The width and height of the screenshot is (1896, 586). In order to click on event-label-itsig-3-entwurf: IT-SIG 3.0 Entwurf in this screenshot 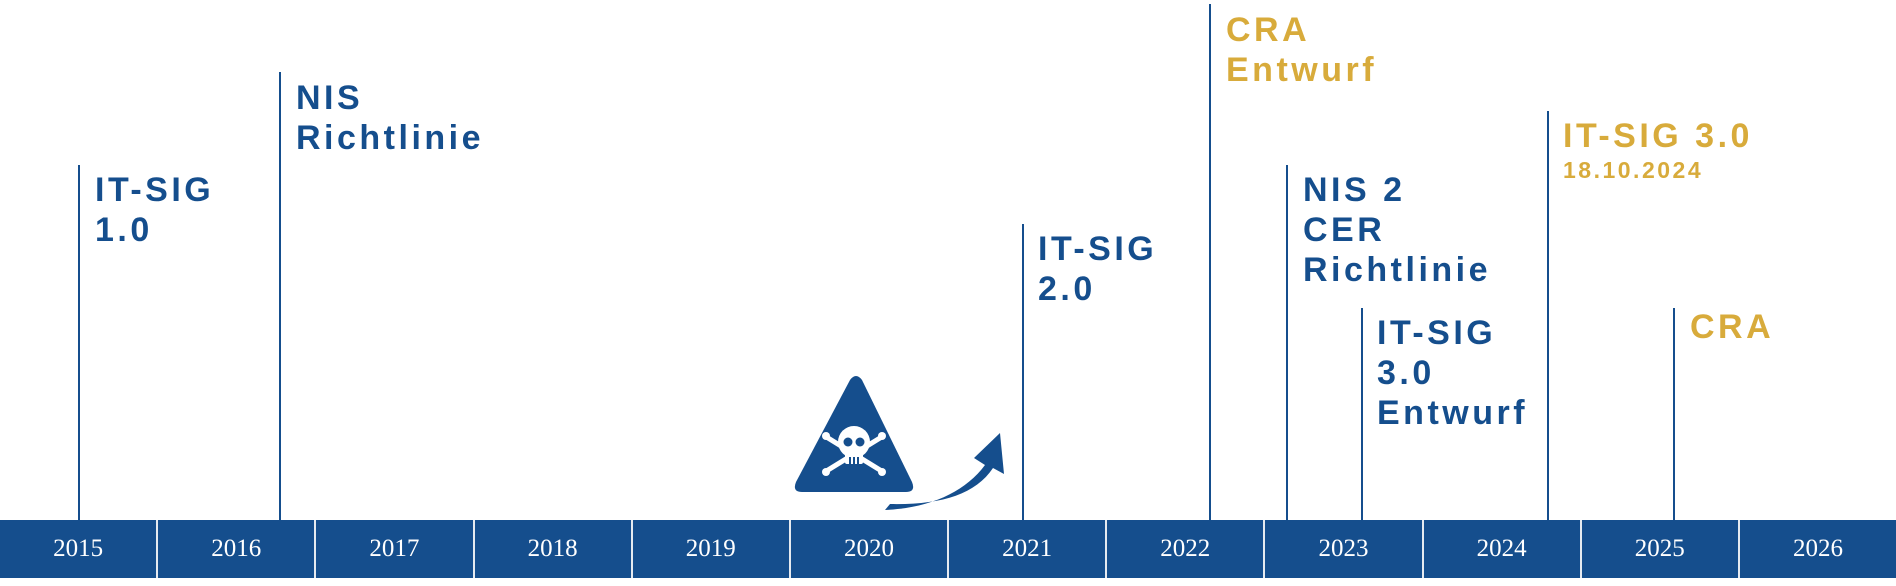, I will do `click(1452, 373)`.